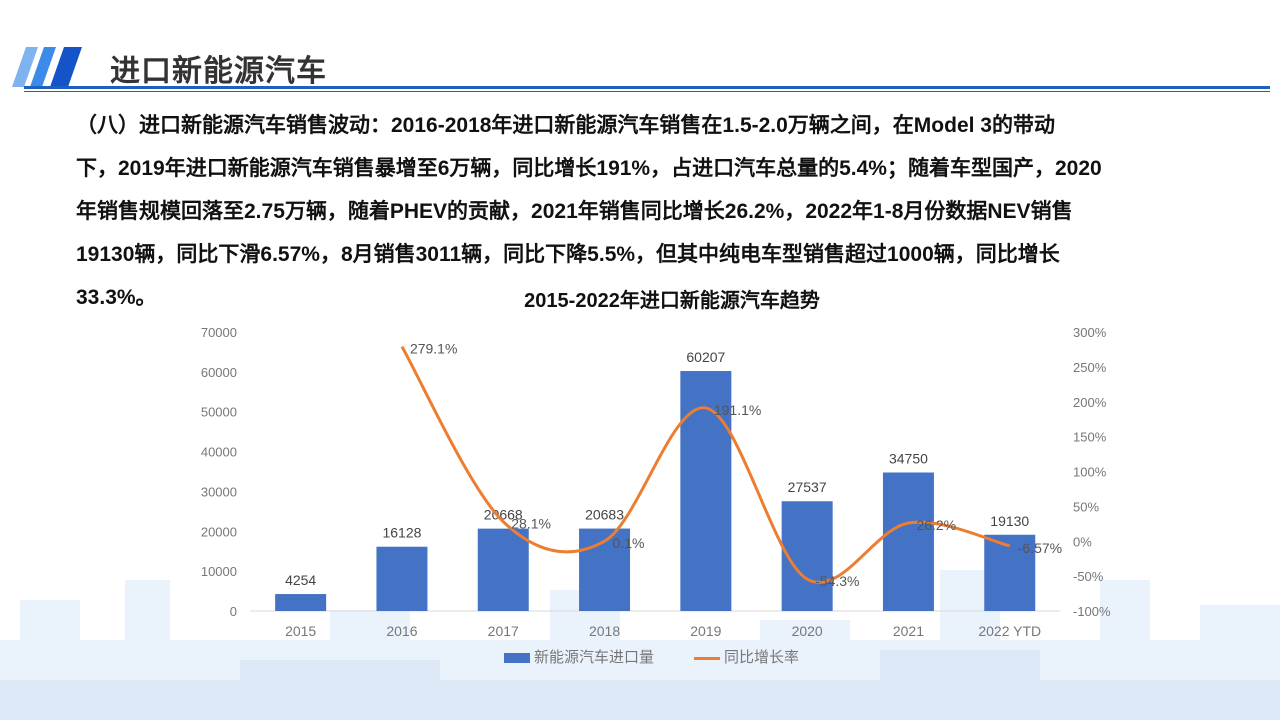 The image size is (1280, 720). I want to click on y2-tick-label: 300%, so click(1090, 332).